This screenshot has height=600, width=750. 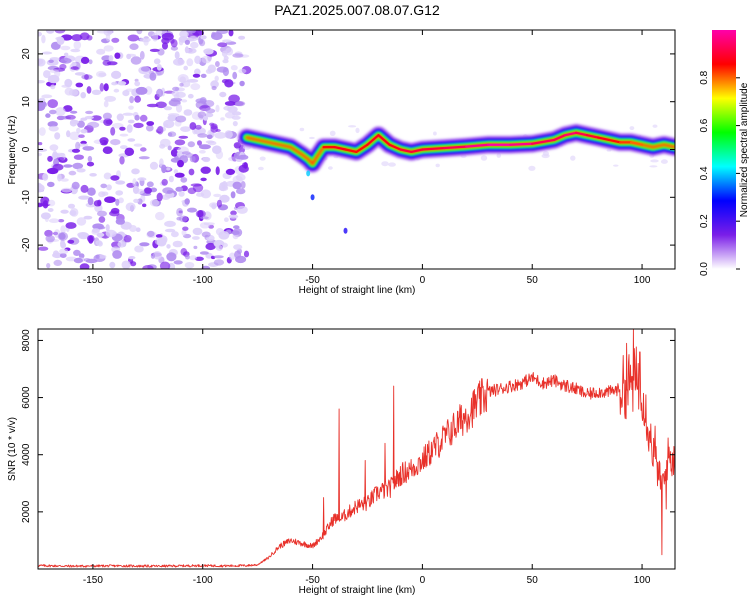 What do you see at coordinates (704, 173) in the screenshot?
I see `colorbar-tick-label: 0.4` at bounding box center [704, 173].